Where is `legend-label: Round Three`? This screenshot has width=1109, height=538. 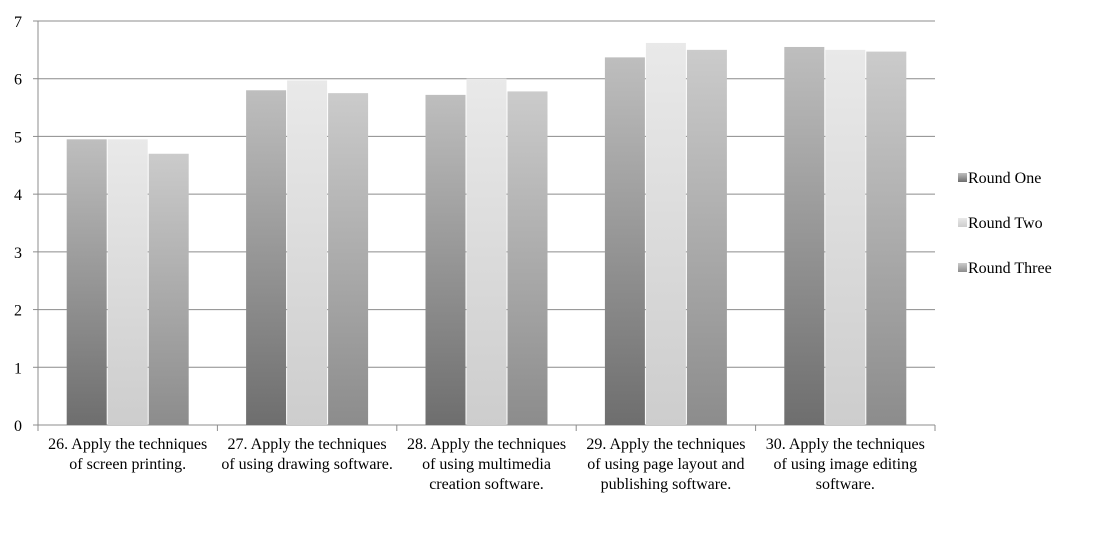
legend-label: Round Three is located at coordinates (1010, 268).